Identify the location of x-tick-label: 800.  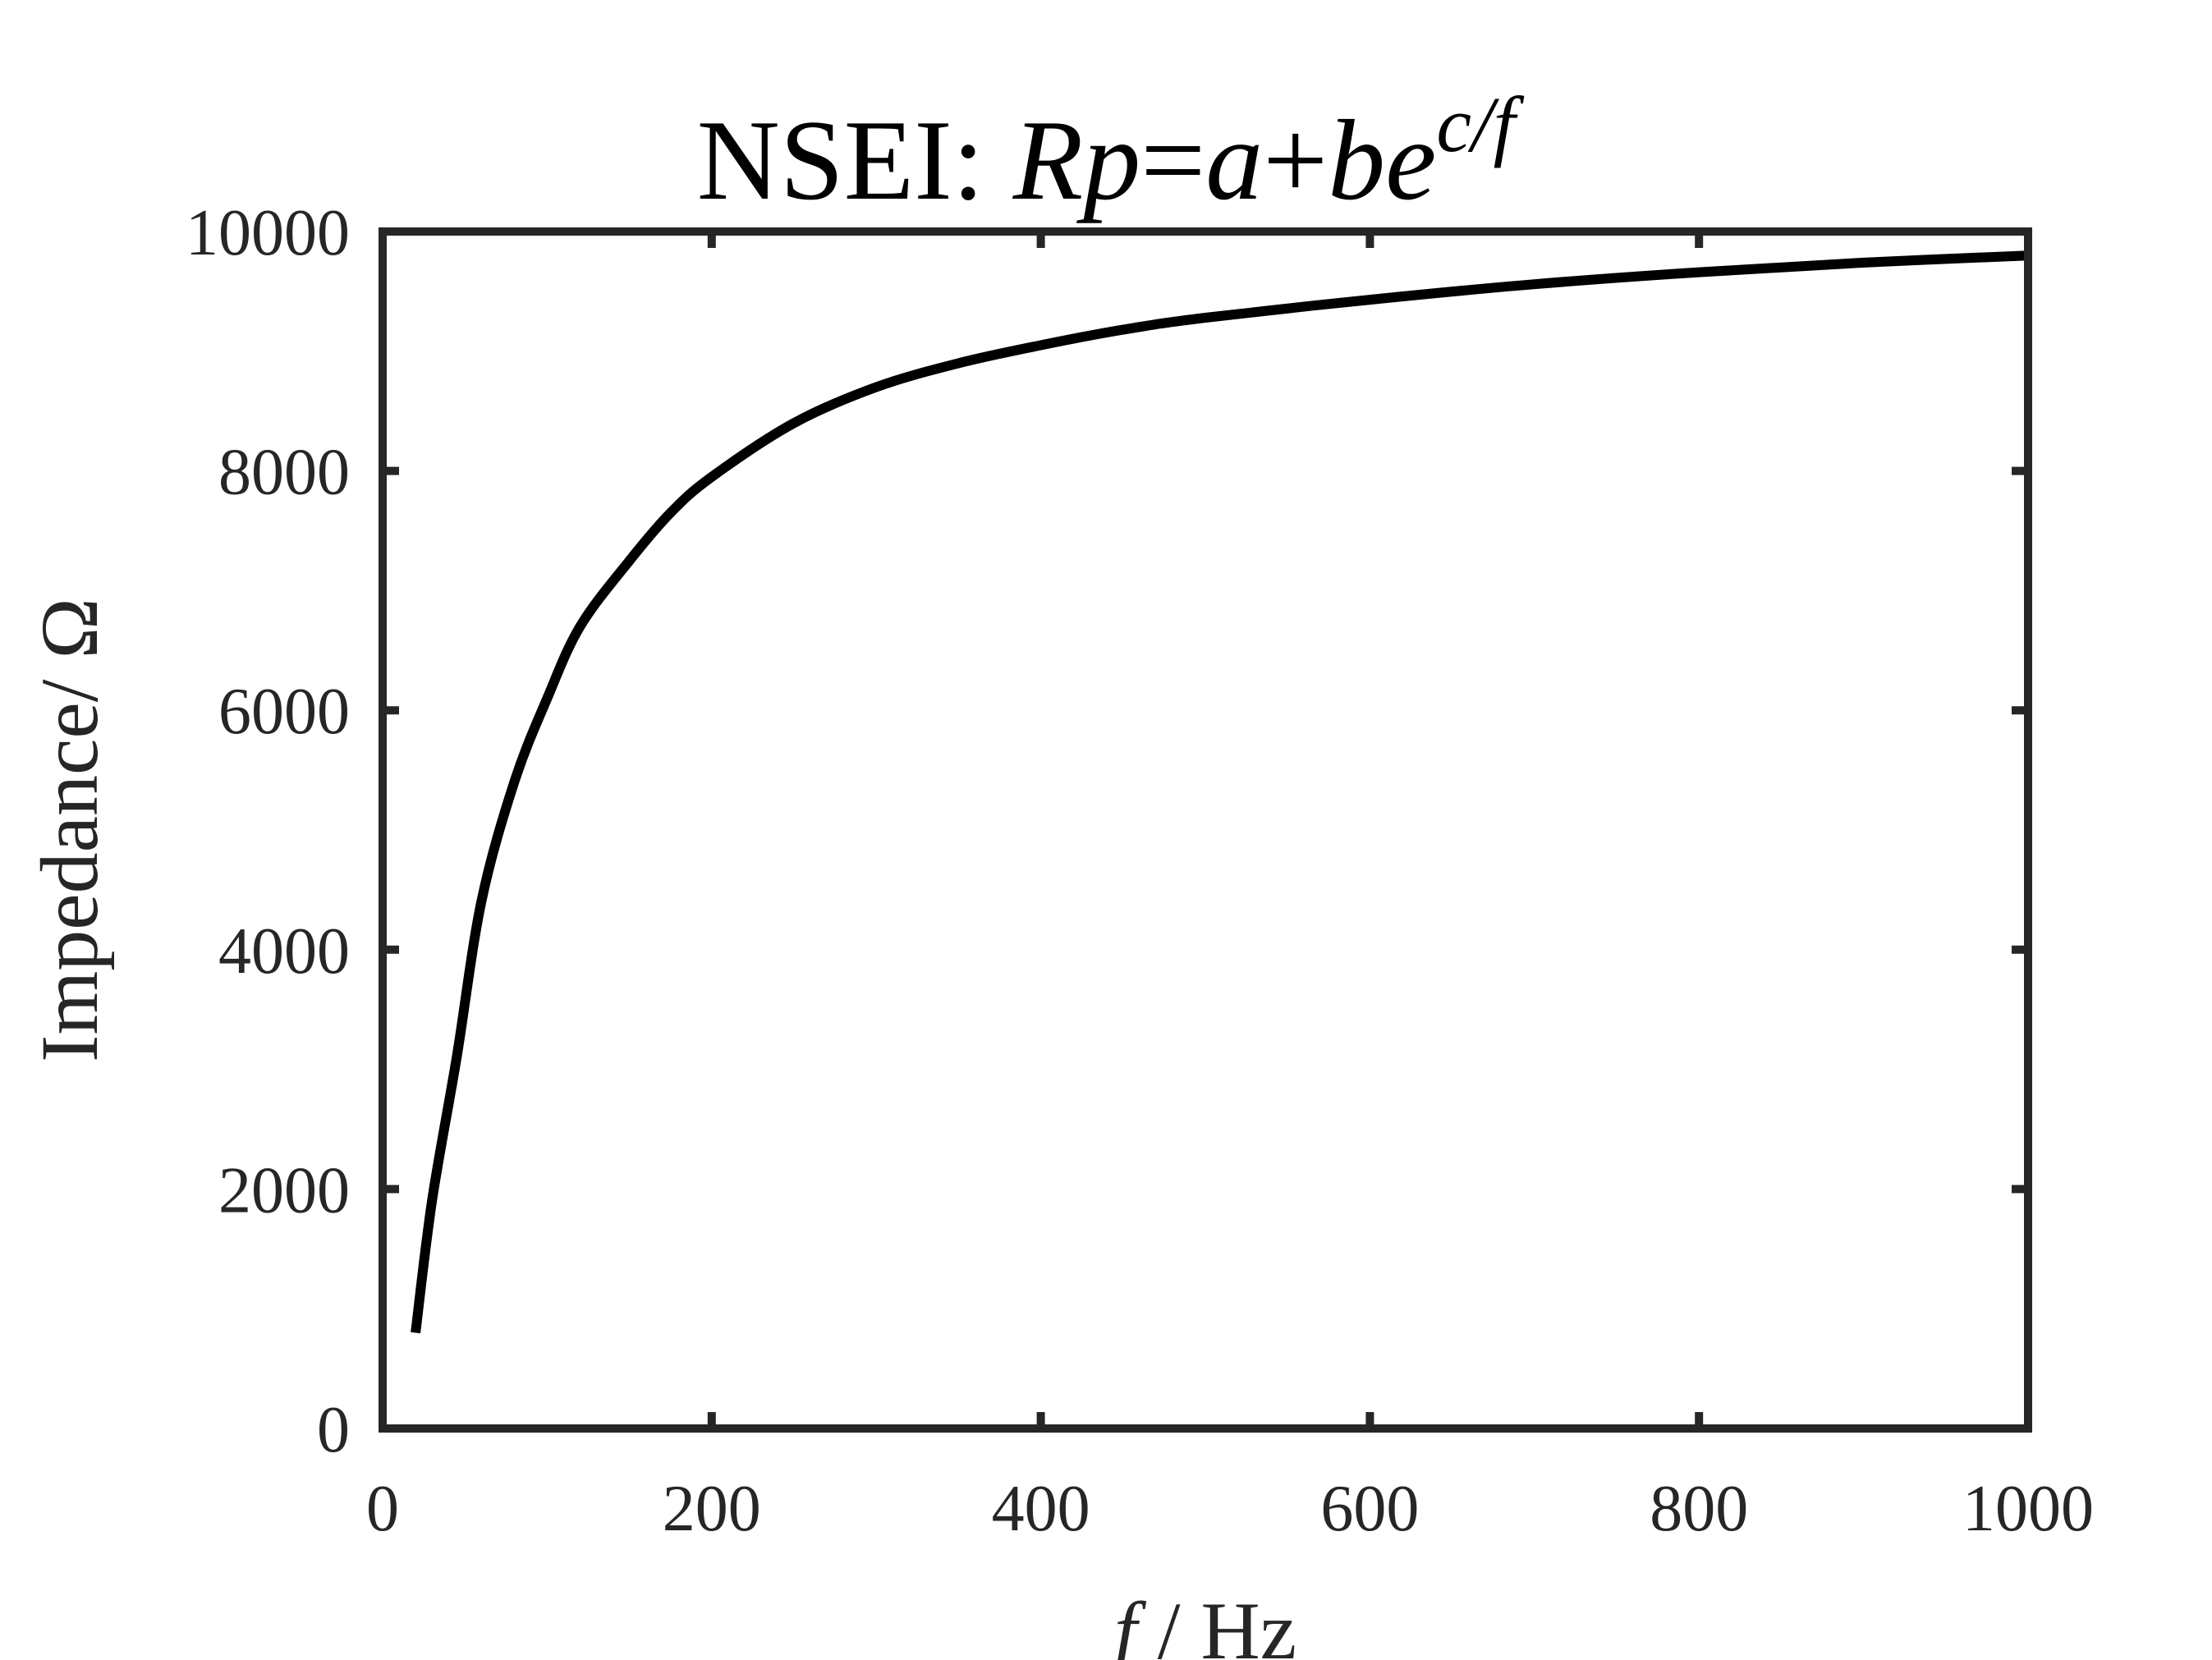
(1699, 1509).